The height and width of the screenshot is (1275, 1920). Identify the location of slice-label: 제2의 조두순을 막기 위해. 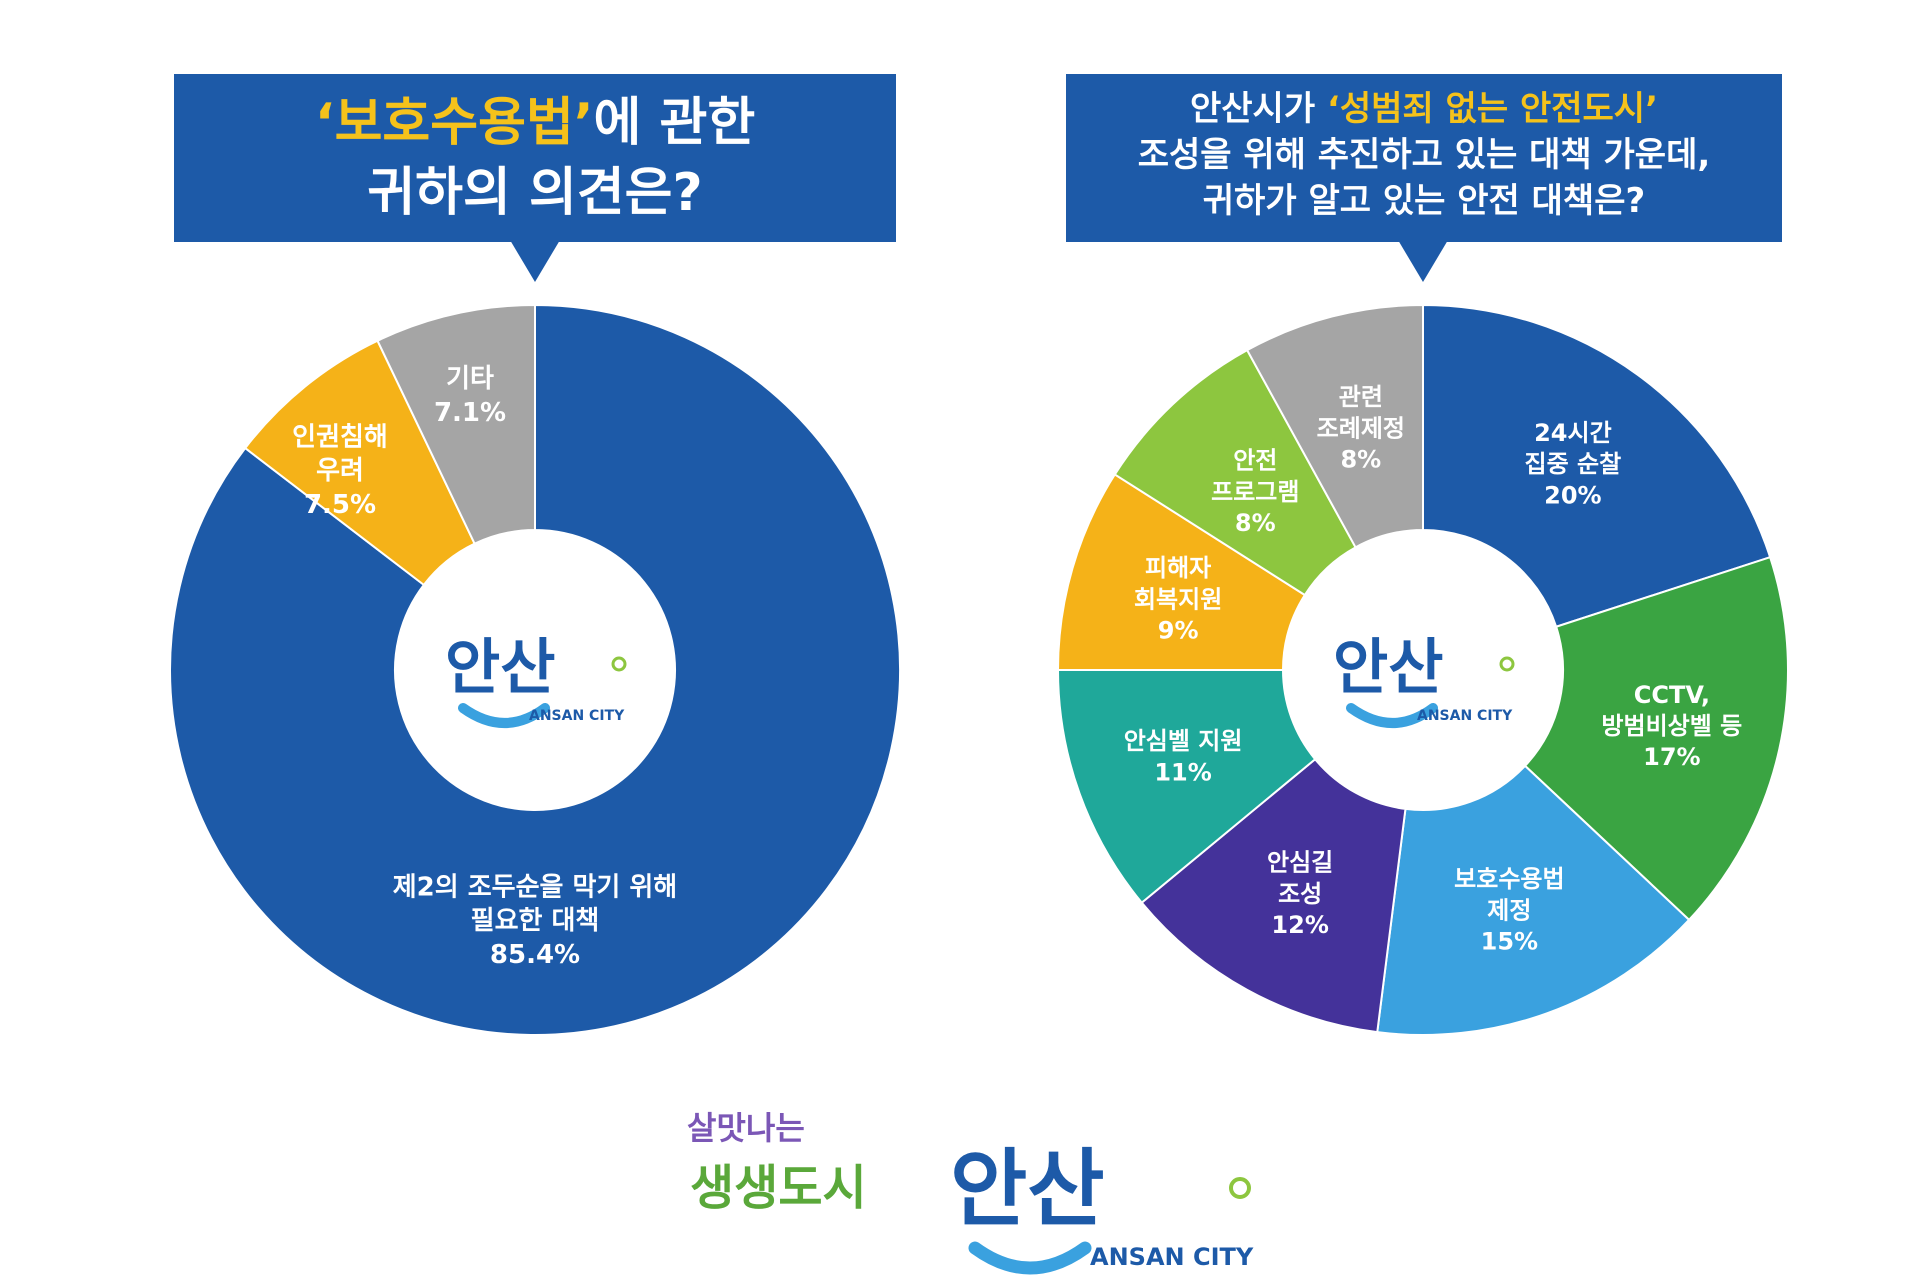
(535, 887).